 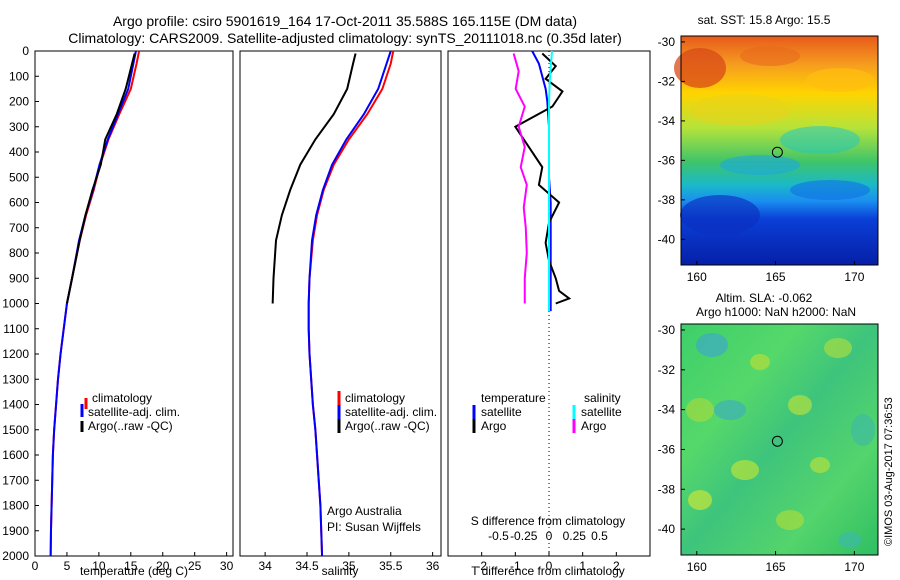 I want to click on x-tick-label: 35, so click(x=349, y=566).